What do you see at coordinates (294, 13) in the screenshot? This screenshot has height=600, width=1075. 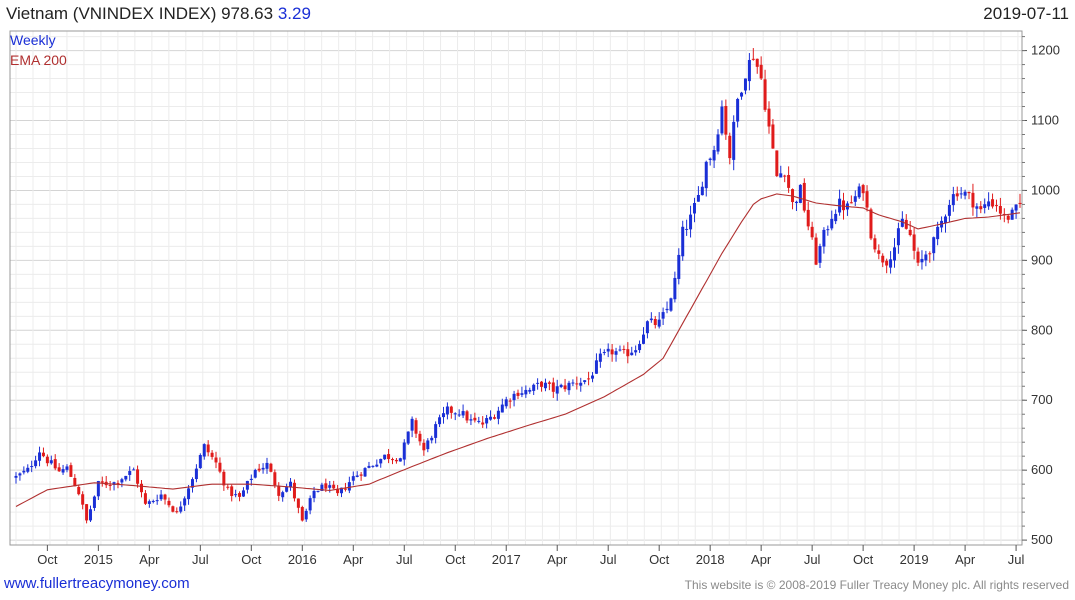 I see `price-change: 3.29` at bounding box center [294, 13].